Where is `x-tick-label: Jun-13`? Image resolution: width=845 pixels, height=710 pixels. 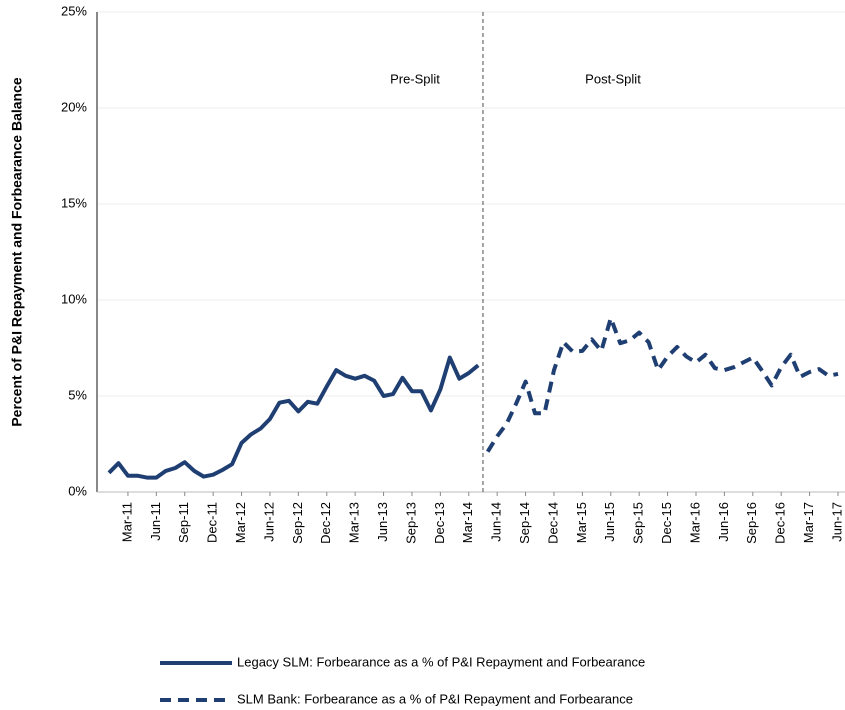
x-tick-label: Jun-13 is located at coordinates (382, 522).